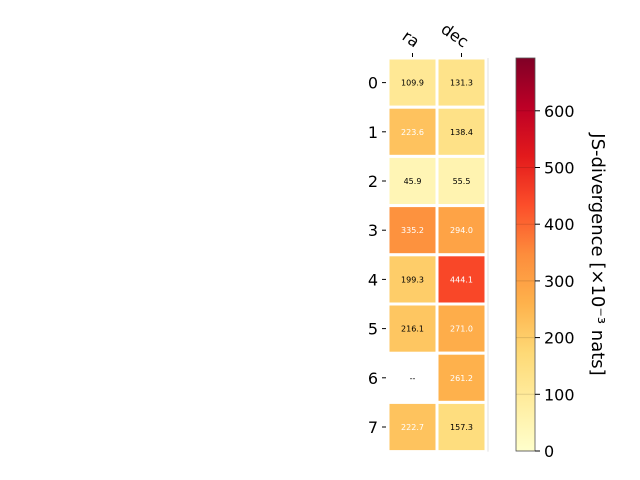  I want to click on row-tick-label: 7, so click(373, 427).